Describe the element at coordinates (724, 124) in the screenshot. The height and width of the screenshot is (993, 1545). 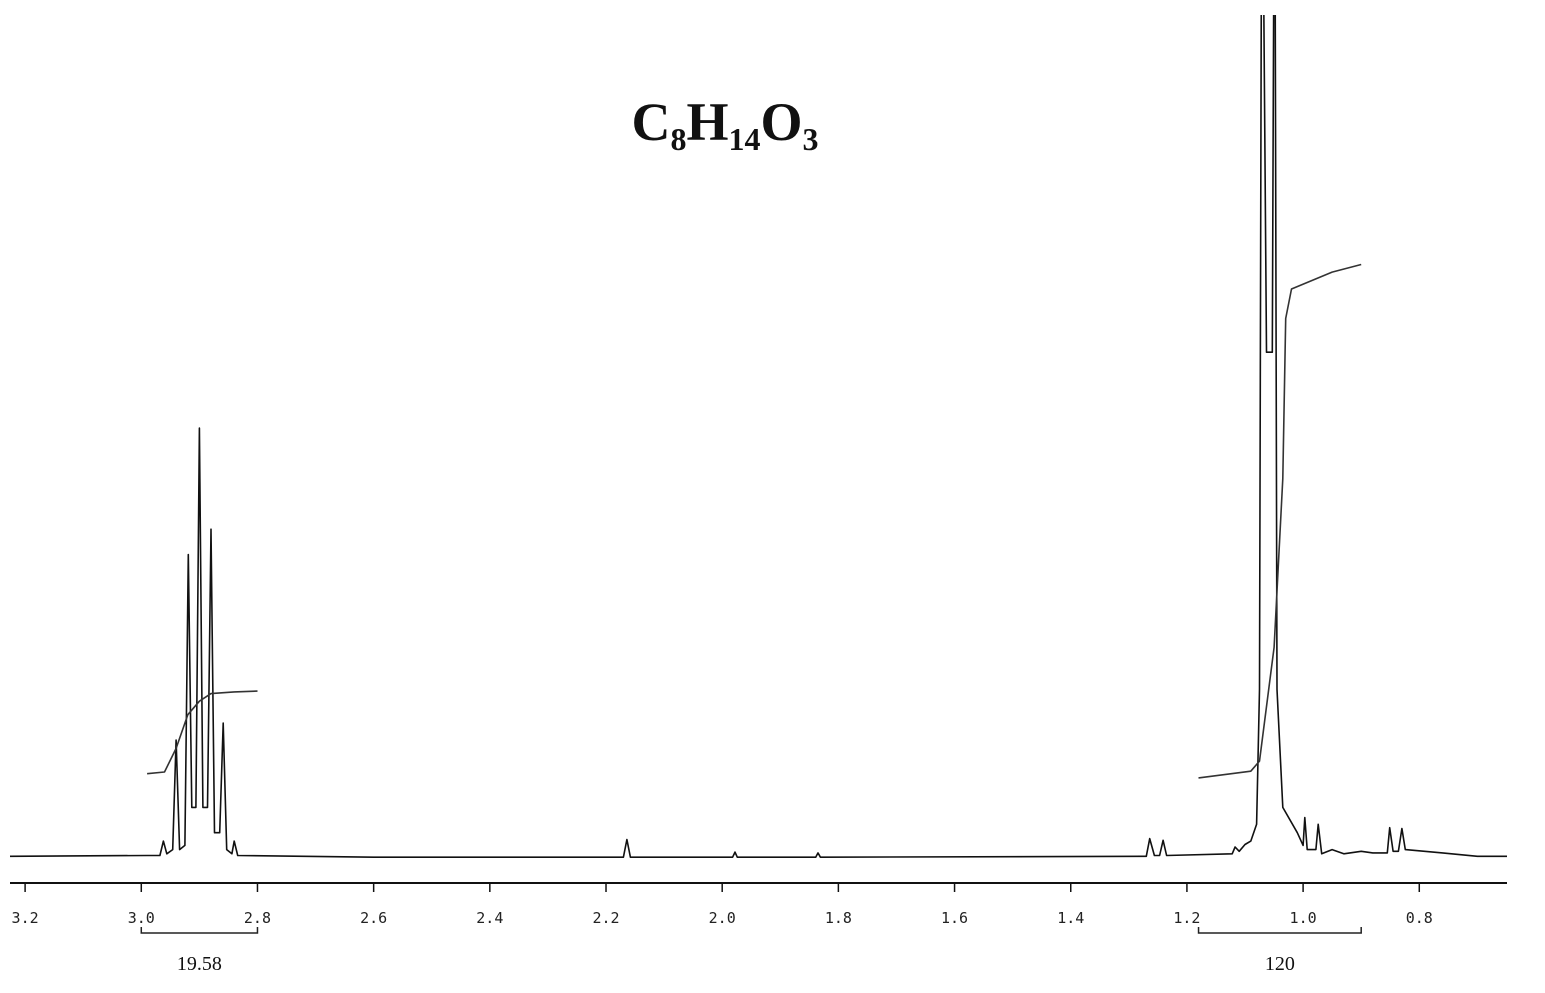
I see `chart-title: C8H14O3` at that location.